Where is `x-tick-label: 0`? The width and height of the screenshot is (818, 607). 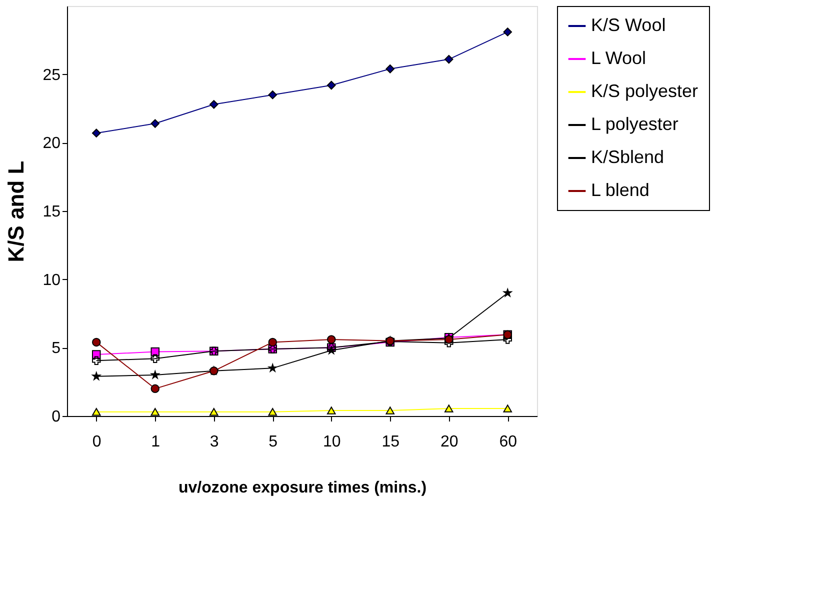
x-tick-label: 0 is located at coordinates (97, 442).